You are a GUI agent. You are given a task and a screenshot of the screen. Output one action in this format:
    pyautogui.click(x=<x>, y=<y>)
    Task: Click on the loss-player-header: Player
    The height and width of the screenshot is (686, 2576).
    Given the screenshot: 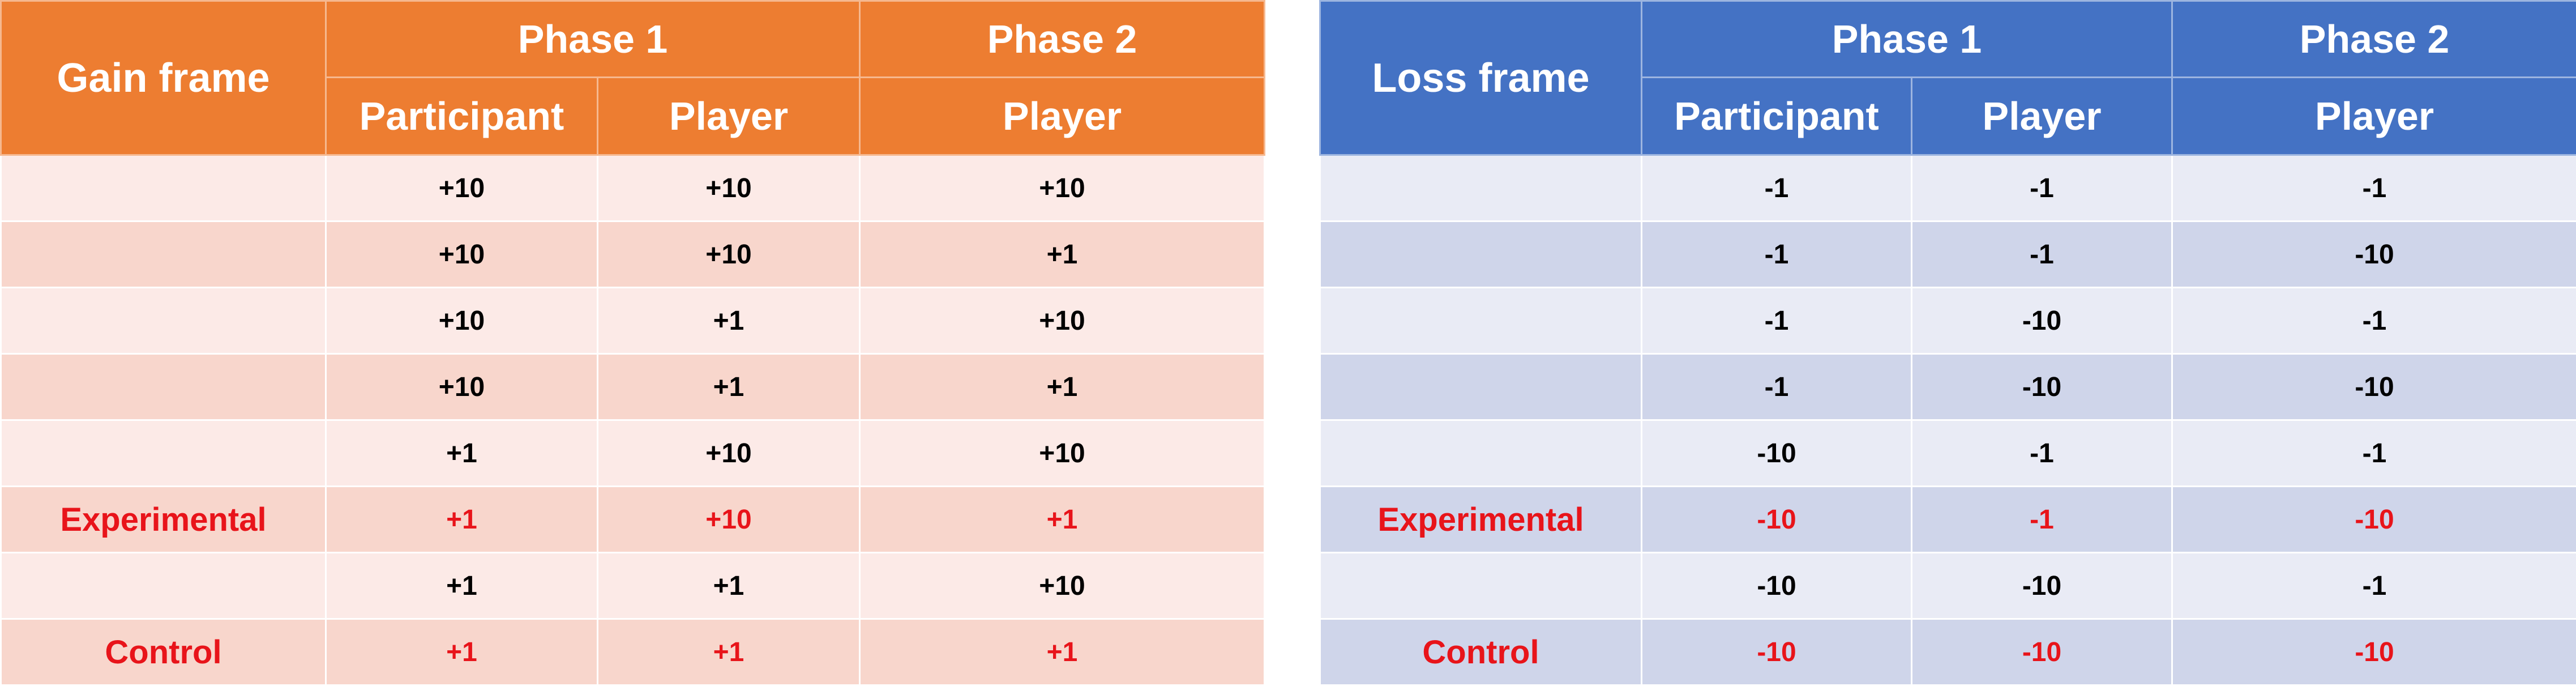 What is the action you would take?
    pyautogui.click(x=2042, y=117)
    